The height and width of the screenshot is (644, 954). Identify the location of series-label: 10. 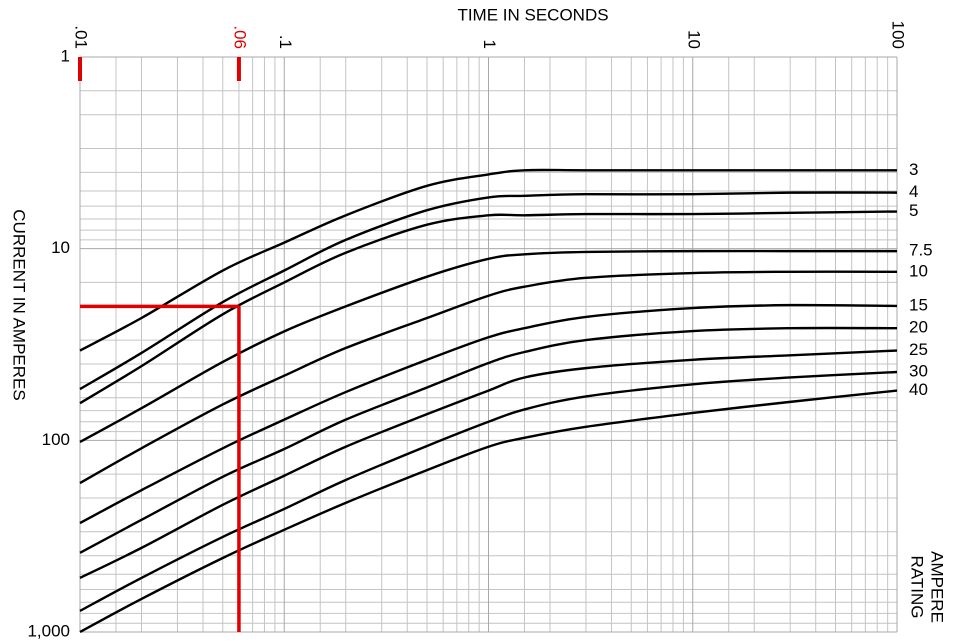
(918, 270).